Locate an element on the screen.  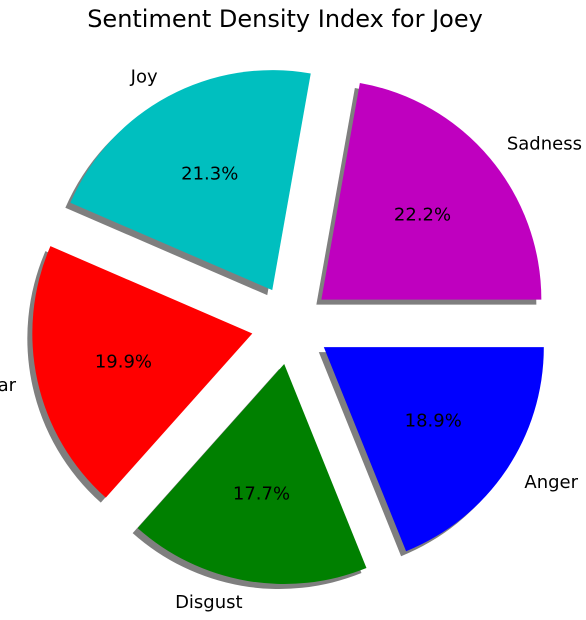
pie-slice-anger is located at coordinates (433, 449).